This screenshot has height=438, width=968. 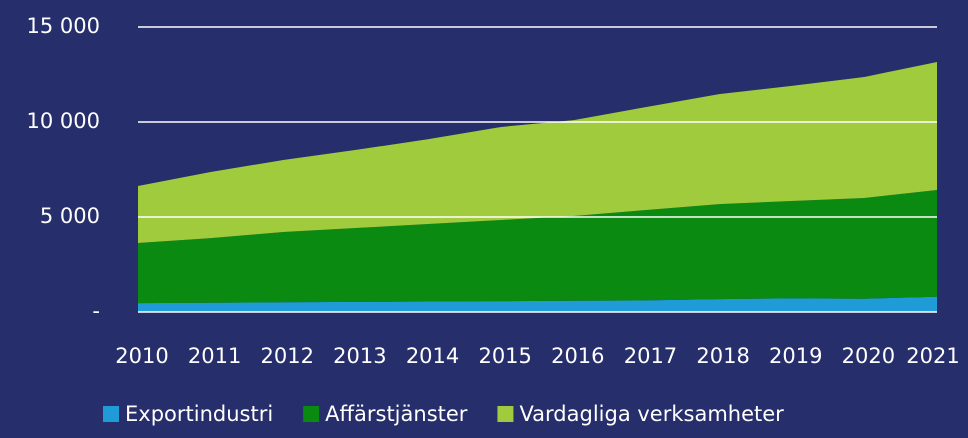 What do you see at coordinates (504, 356) in the screenshot?
I see `x-tick-label: 2015` at bounding box center [504, 356].